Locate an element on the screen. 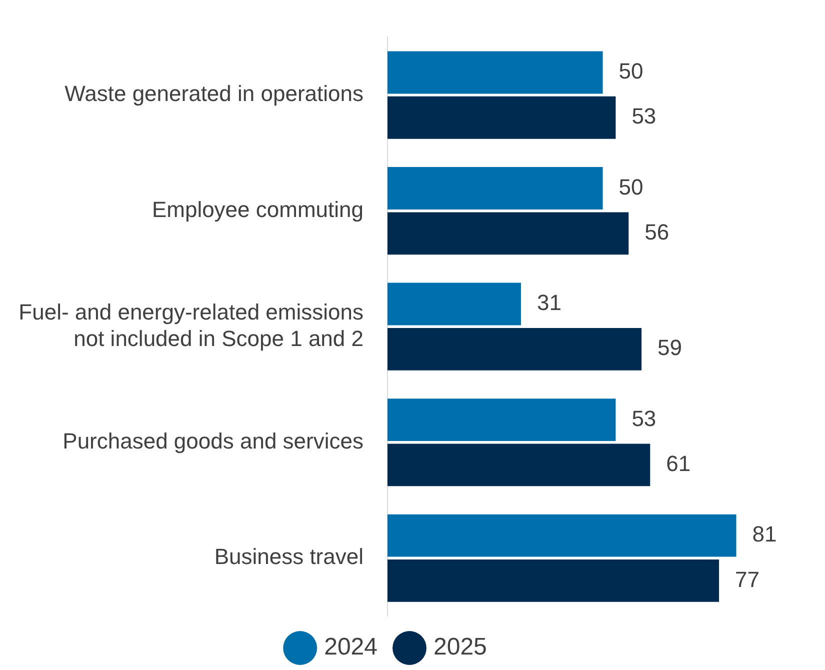 This screenshot has width=825, height=670. data-label: 81 is located at coordinates (764, 534).